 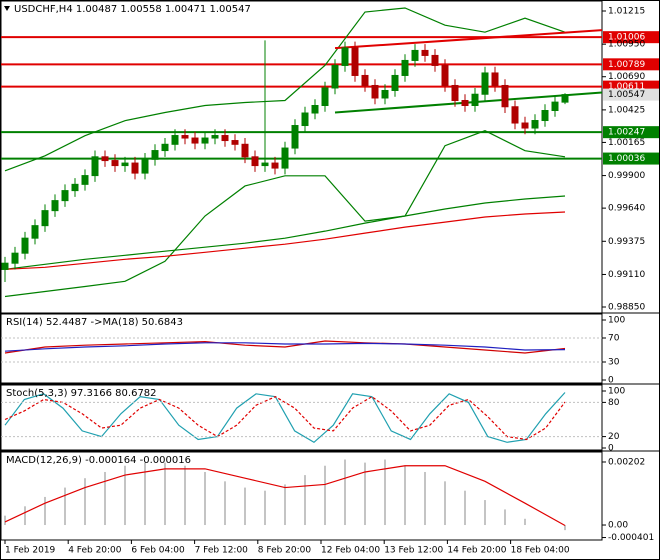 What do you see at coordinates (626, 87) in the screenshot?
I see `level-label: 1.00611` at bounding box center [626, 87].